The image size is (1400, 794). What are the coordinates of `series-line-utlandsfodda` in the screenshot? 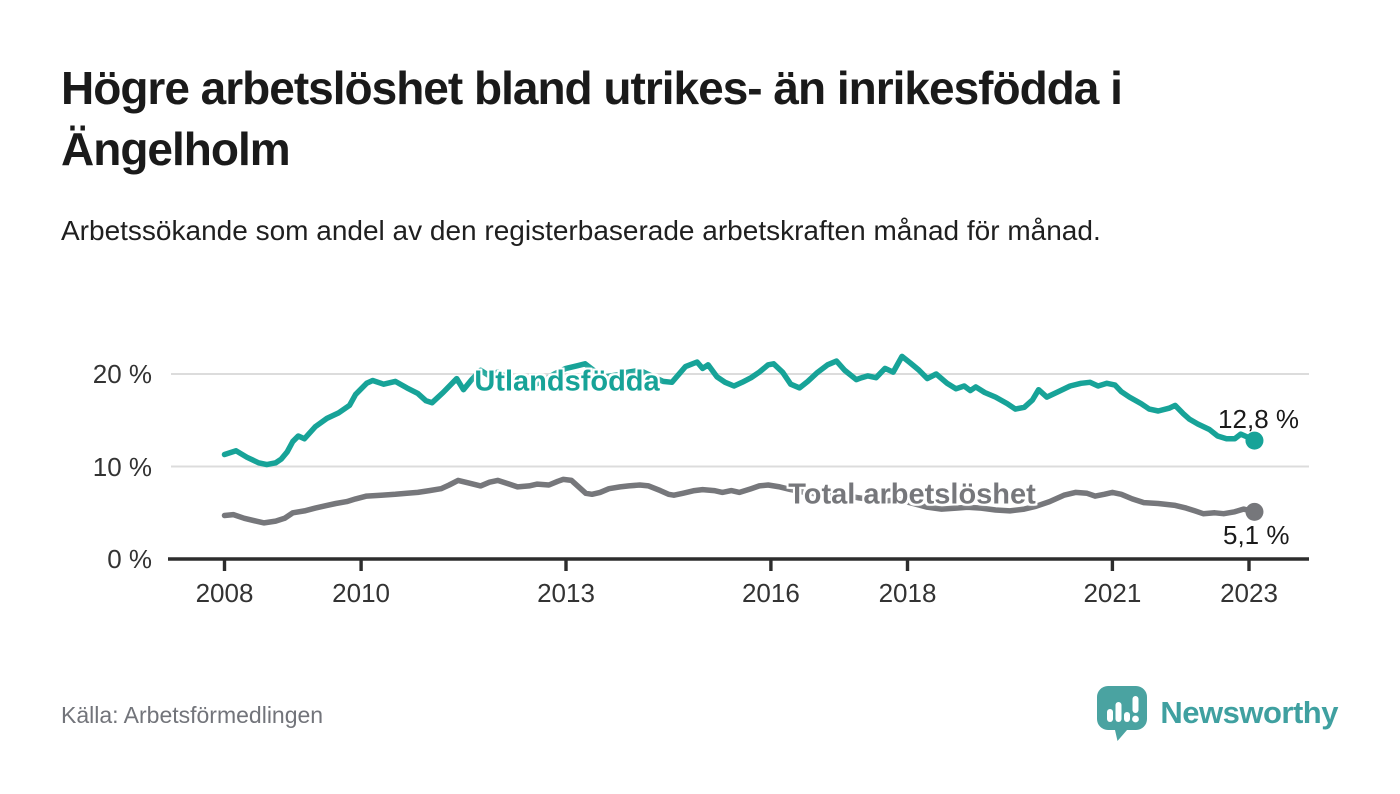 It's located at (739, 410).